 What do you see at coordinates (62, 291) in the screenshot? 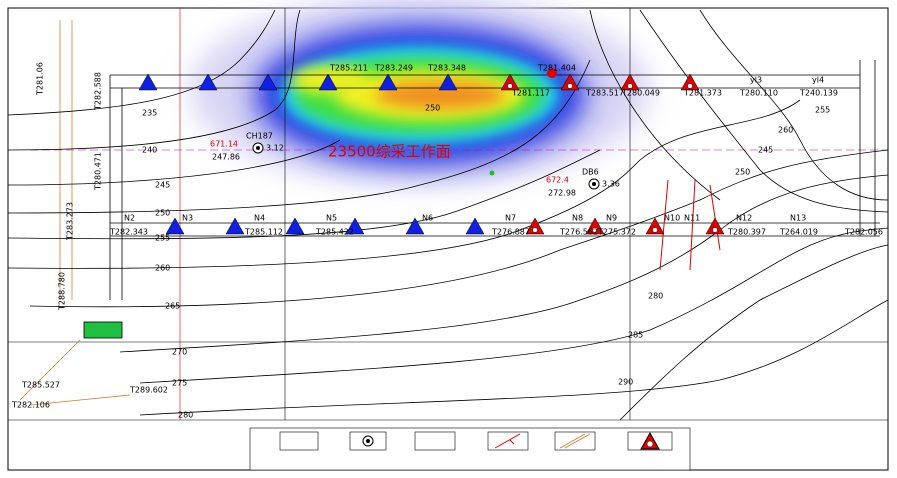
I see `survey-label: T288.780` at bounding box center [62, 291].